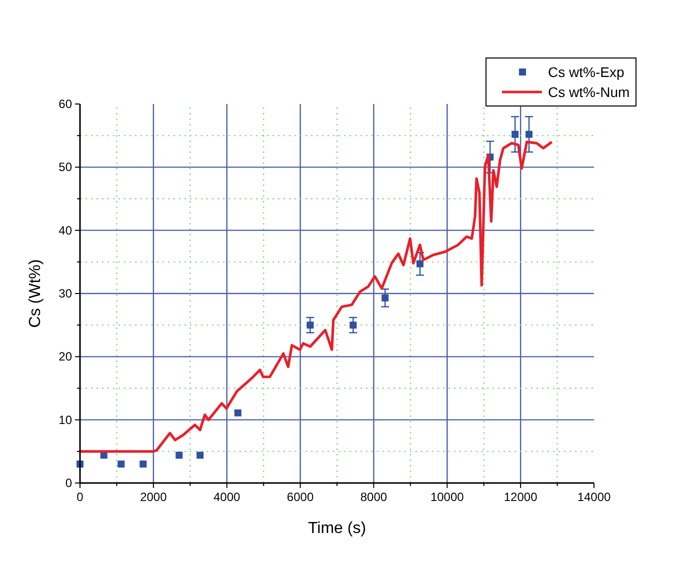 Image resolution: width=682 pixels, height=573 pixels. Describe the element at coordinates (227, 497) in the screenshot. I see `x-tick-label: 4000` at that location.